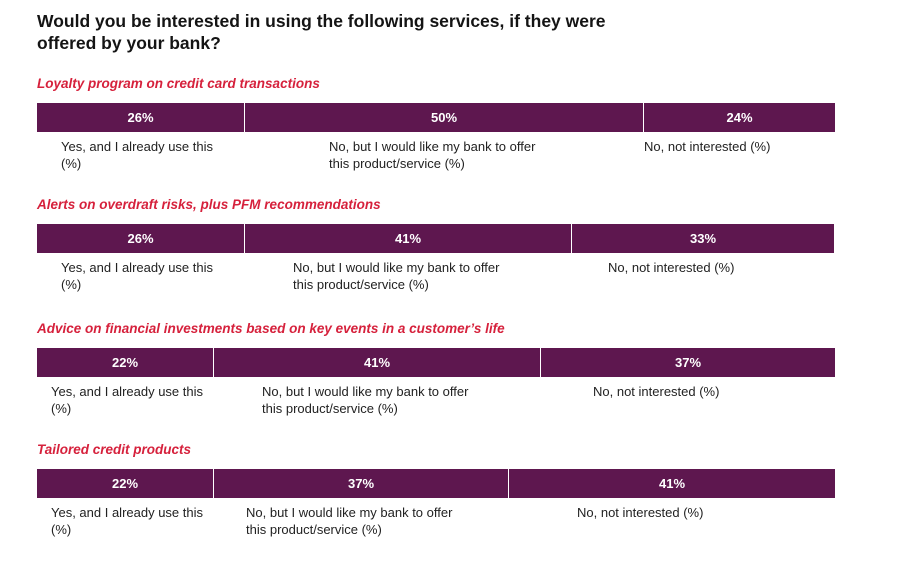  I want to click on bar-segment: 50%, so click(443, 117).